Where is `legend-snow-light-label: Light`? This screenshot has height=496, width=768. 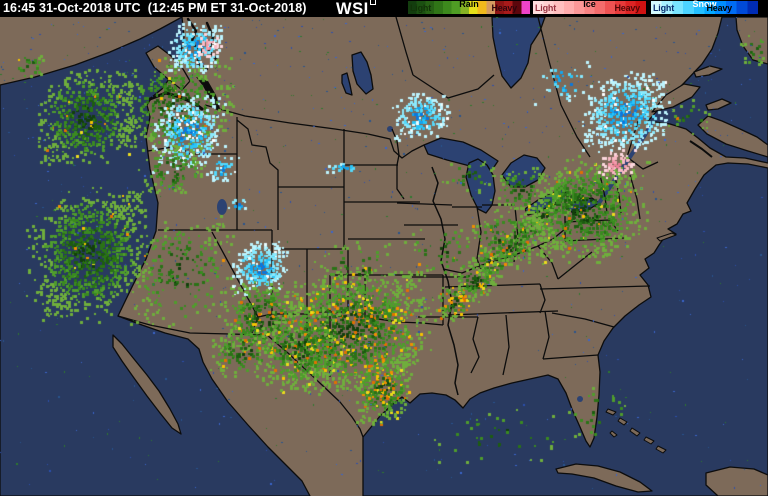
legend-snow-light-label: Light is located at coordinates (663, 8).